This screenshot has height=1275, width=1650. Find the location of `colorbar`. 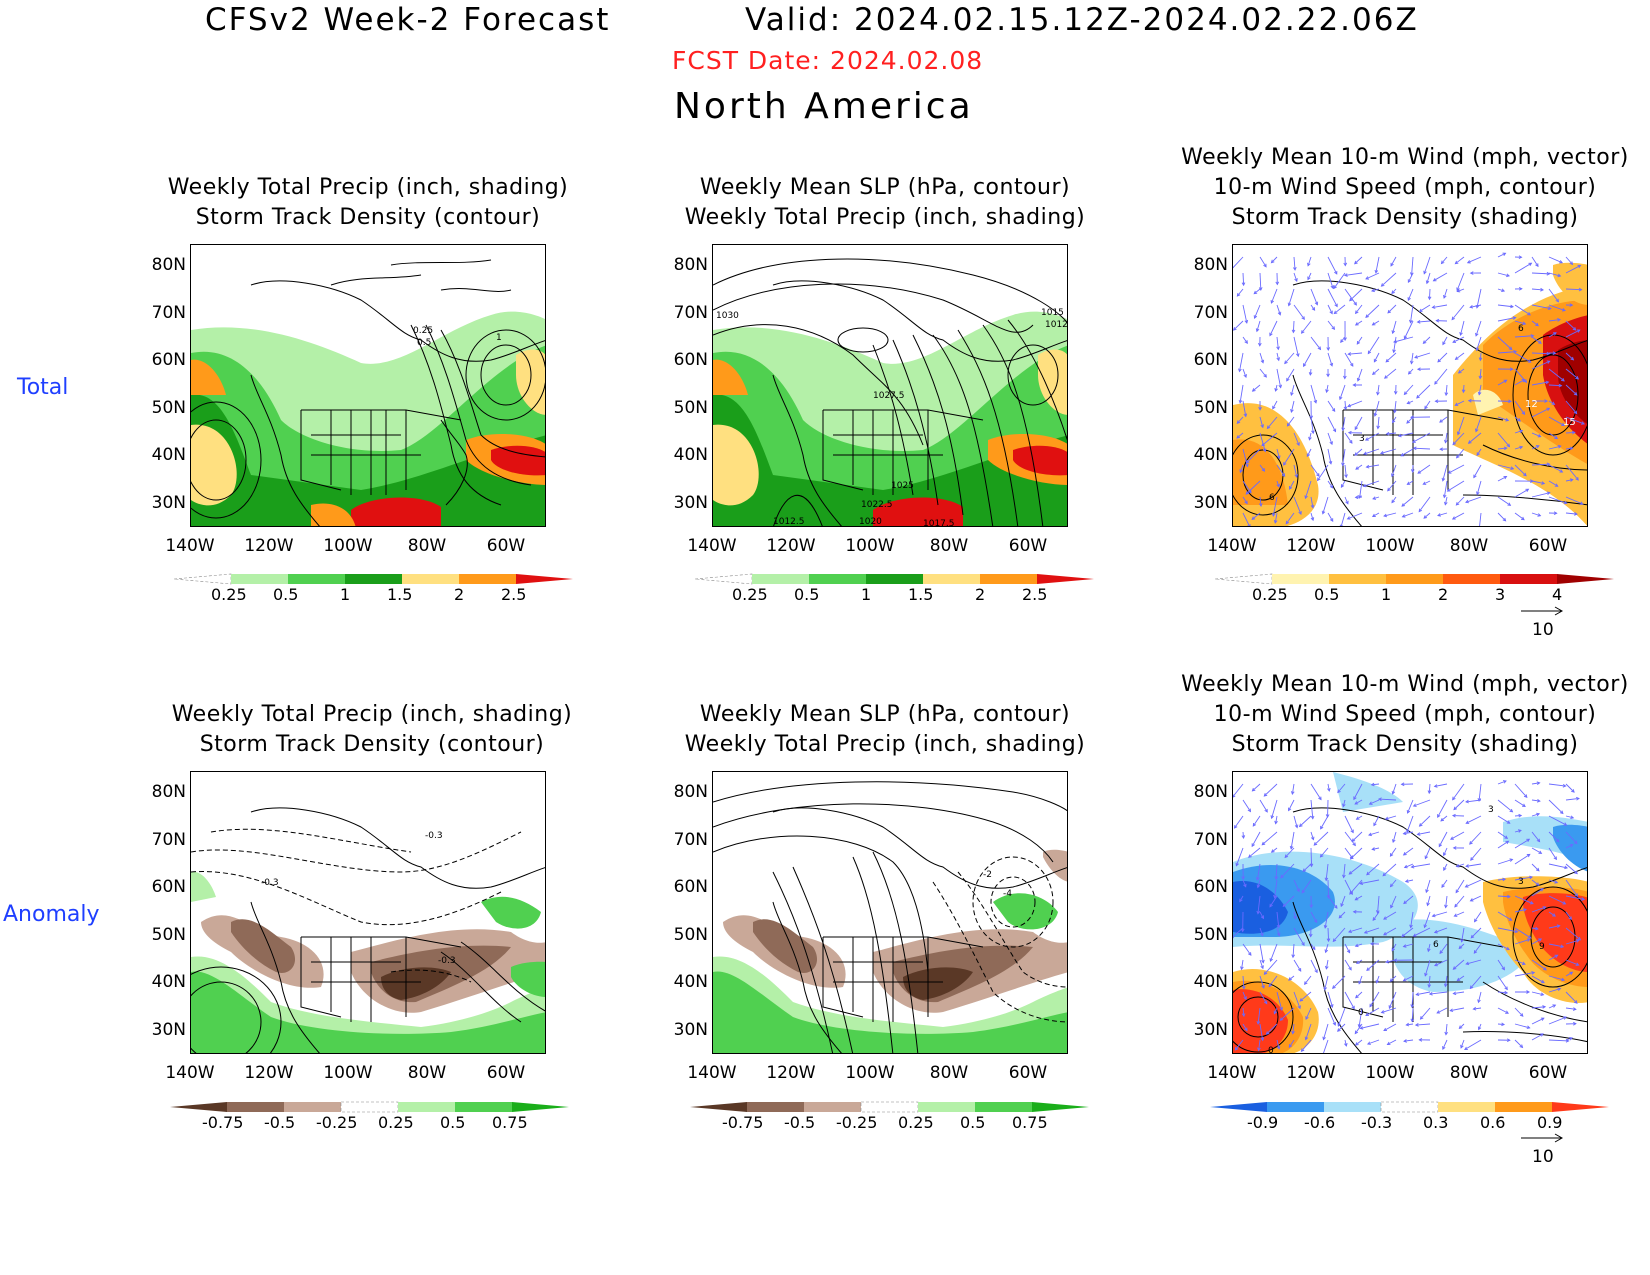

colorbar is located at coordinates (894, 579).